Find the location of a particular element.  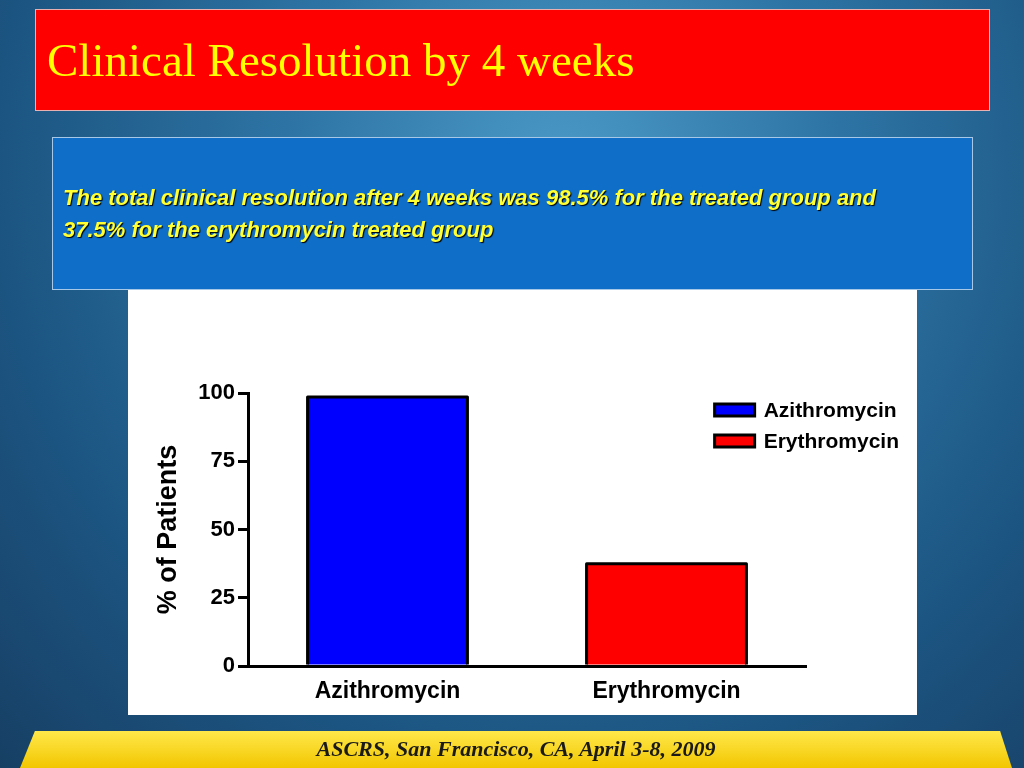

y-axis-title: % of Patients is located at coordinates (166, 529).